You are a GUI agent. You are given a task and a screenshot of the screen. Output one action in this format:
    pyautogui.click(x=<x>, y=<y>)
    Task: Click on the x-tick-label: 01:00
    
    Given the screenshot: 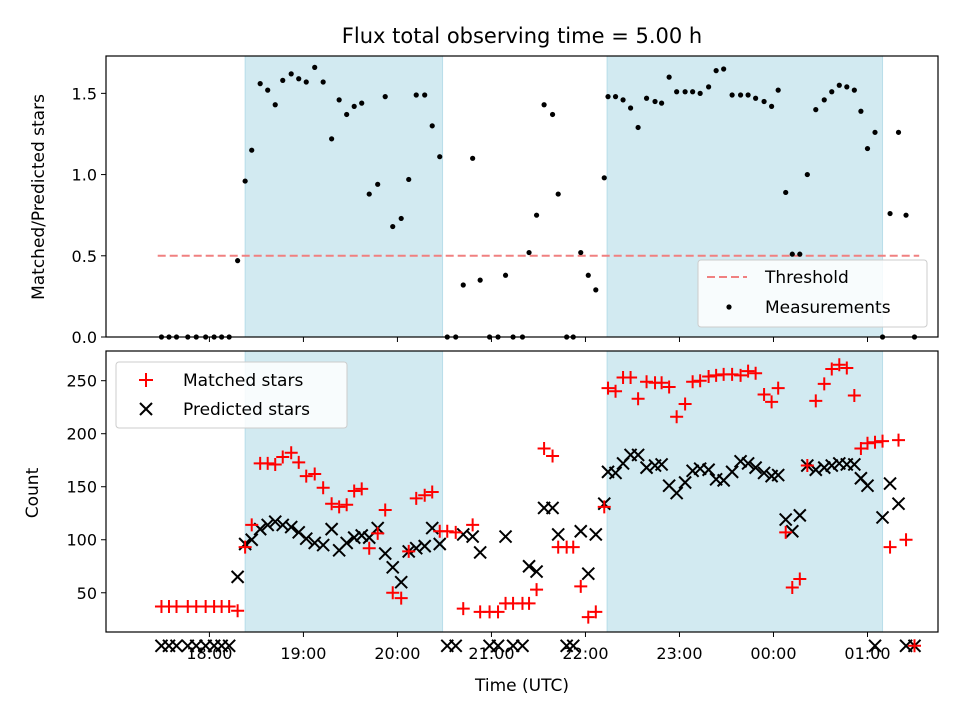 What is the action you would take?
    pyautogui.click(x=867, y=653)
    